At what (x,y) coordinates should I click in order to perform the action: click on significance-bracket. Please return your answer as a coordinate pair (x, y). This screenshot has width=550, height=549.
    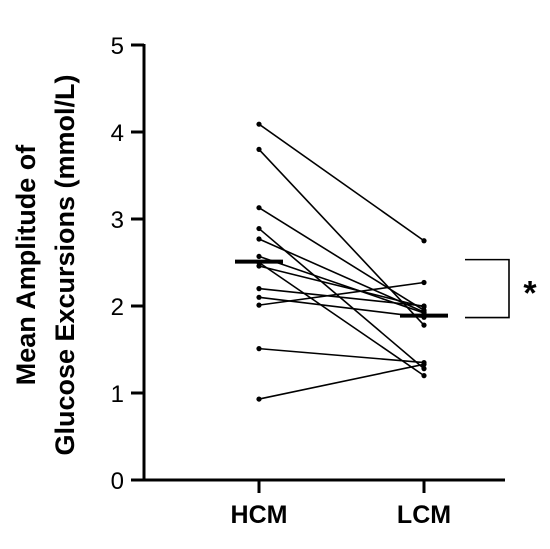
    Looking at the image, I should click on (487, 288).